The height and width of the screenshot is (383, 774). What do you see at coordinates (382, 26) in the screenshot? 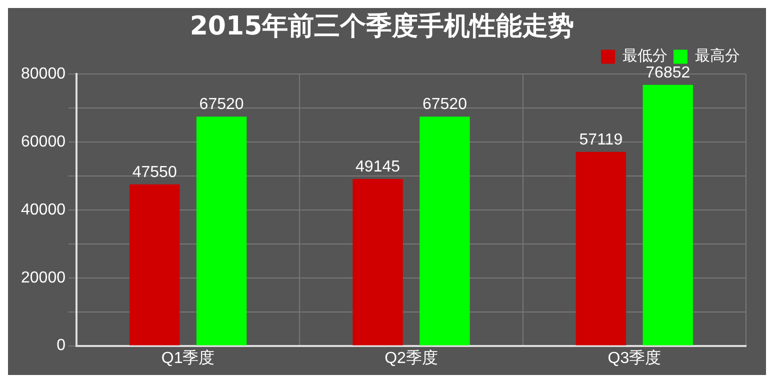
I see `chart-title: 2015年前三个季度手机性能走势` at bounding box center [382, 26].